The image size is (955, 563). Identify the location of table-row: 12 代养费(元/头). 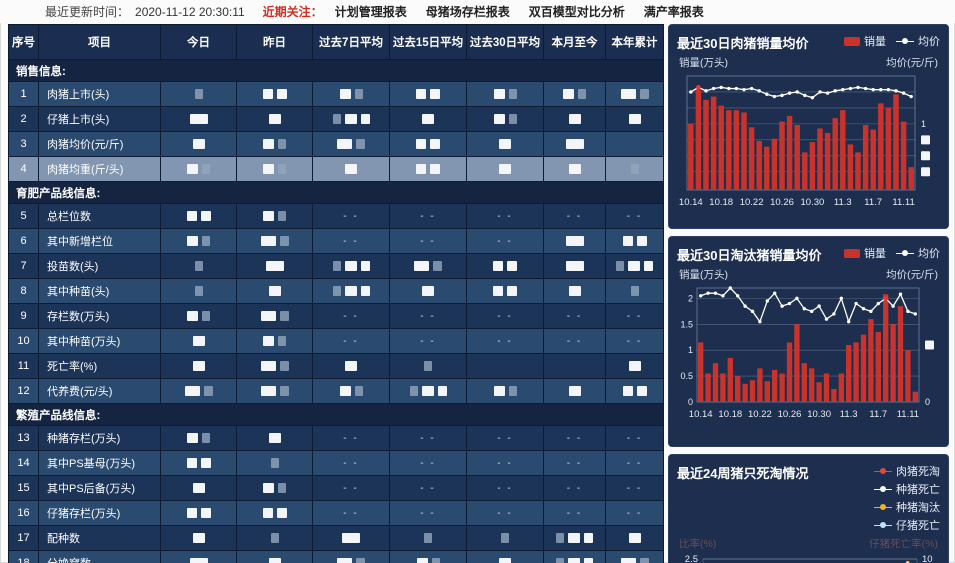
(336, 391).